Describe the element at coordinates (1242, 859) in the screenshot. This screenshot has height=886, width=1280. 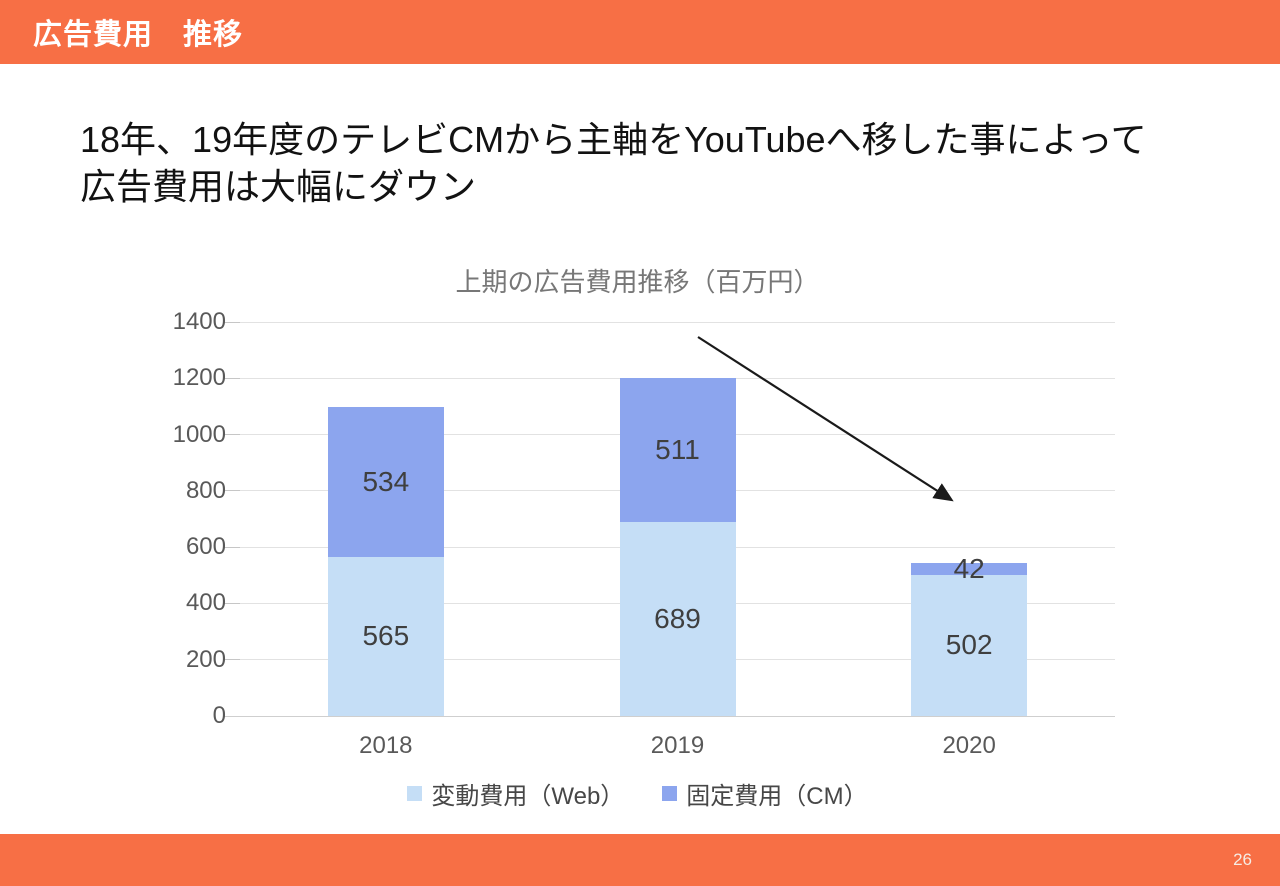
I see `page-number: 26` at that location.